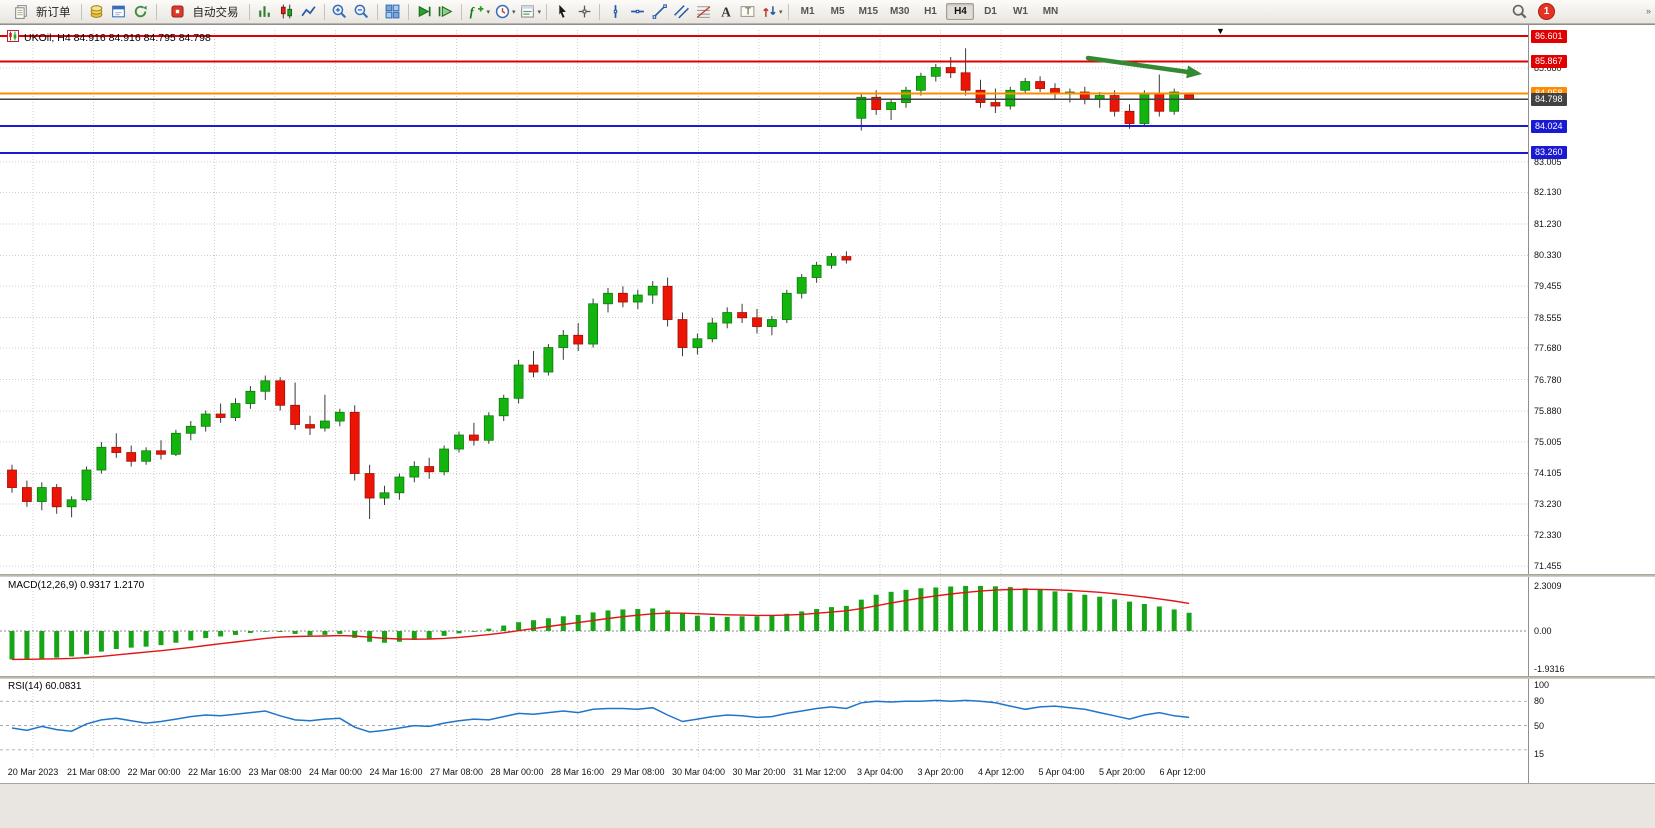 The width and height of the screenshot is (1655, 828). What do you see at coordinates (33, 772) in the screenshot?
I see `time-axis-label: 20 Mar 2023` at bounding box center [33, 772].